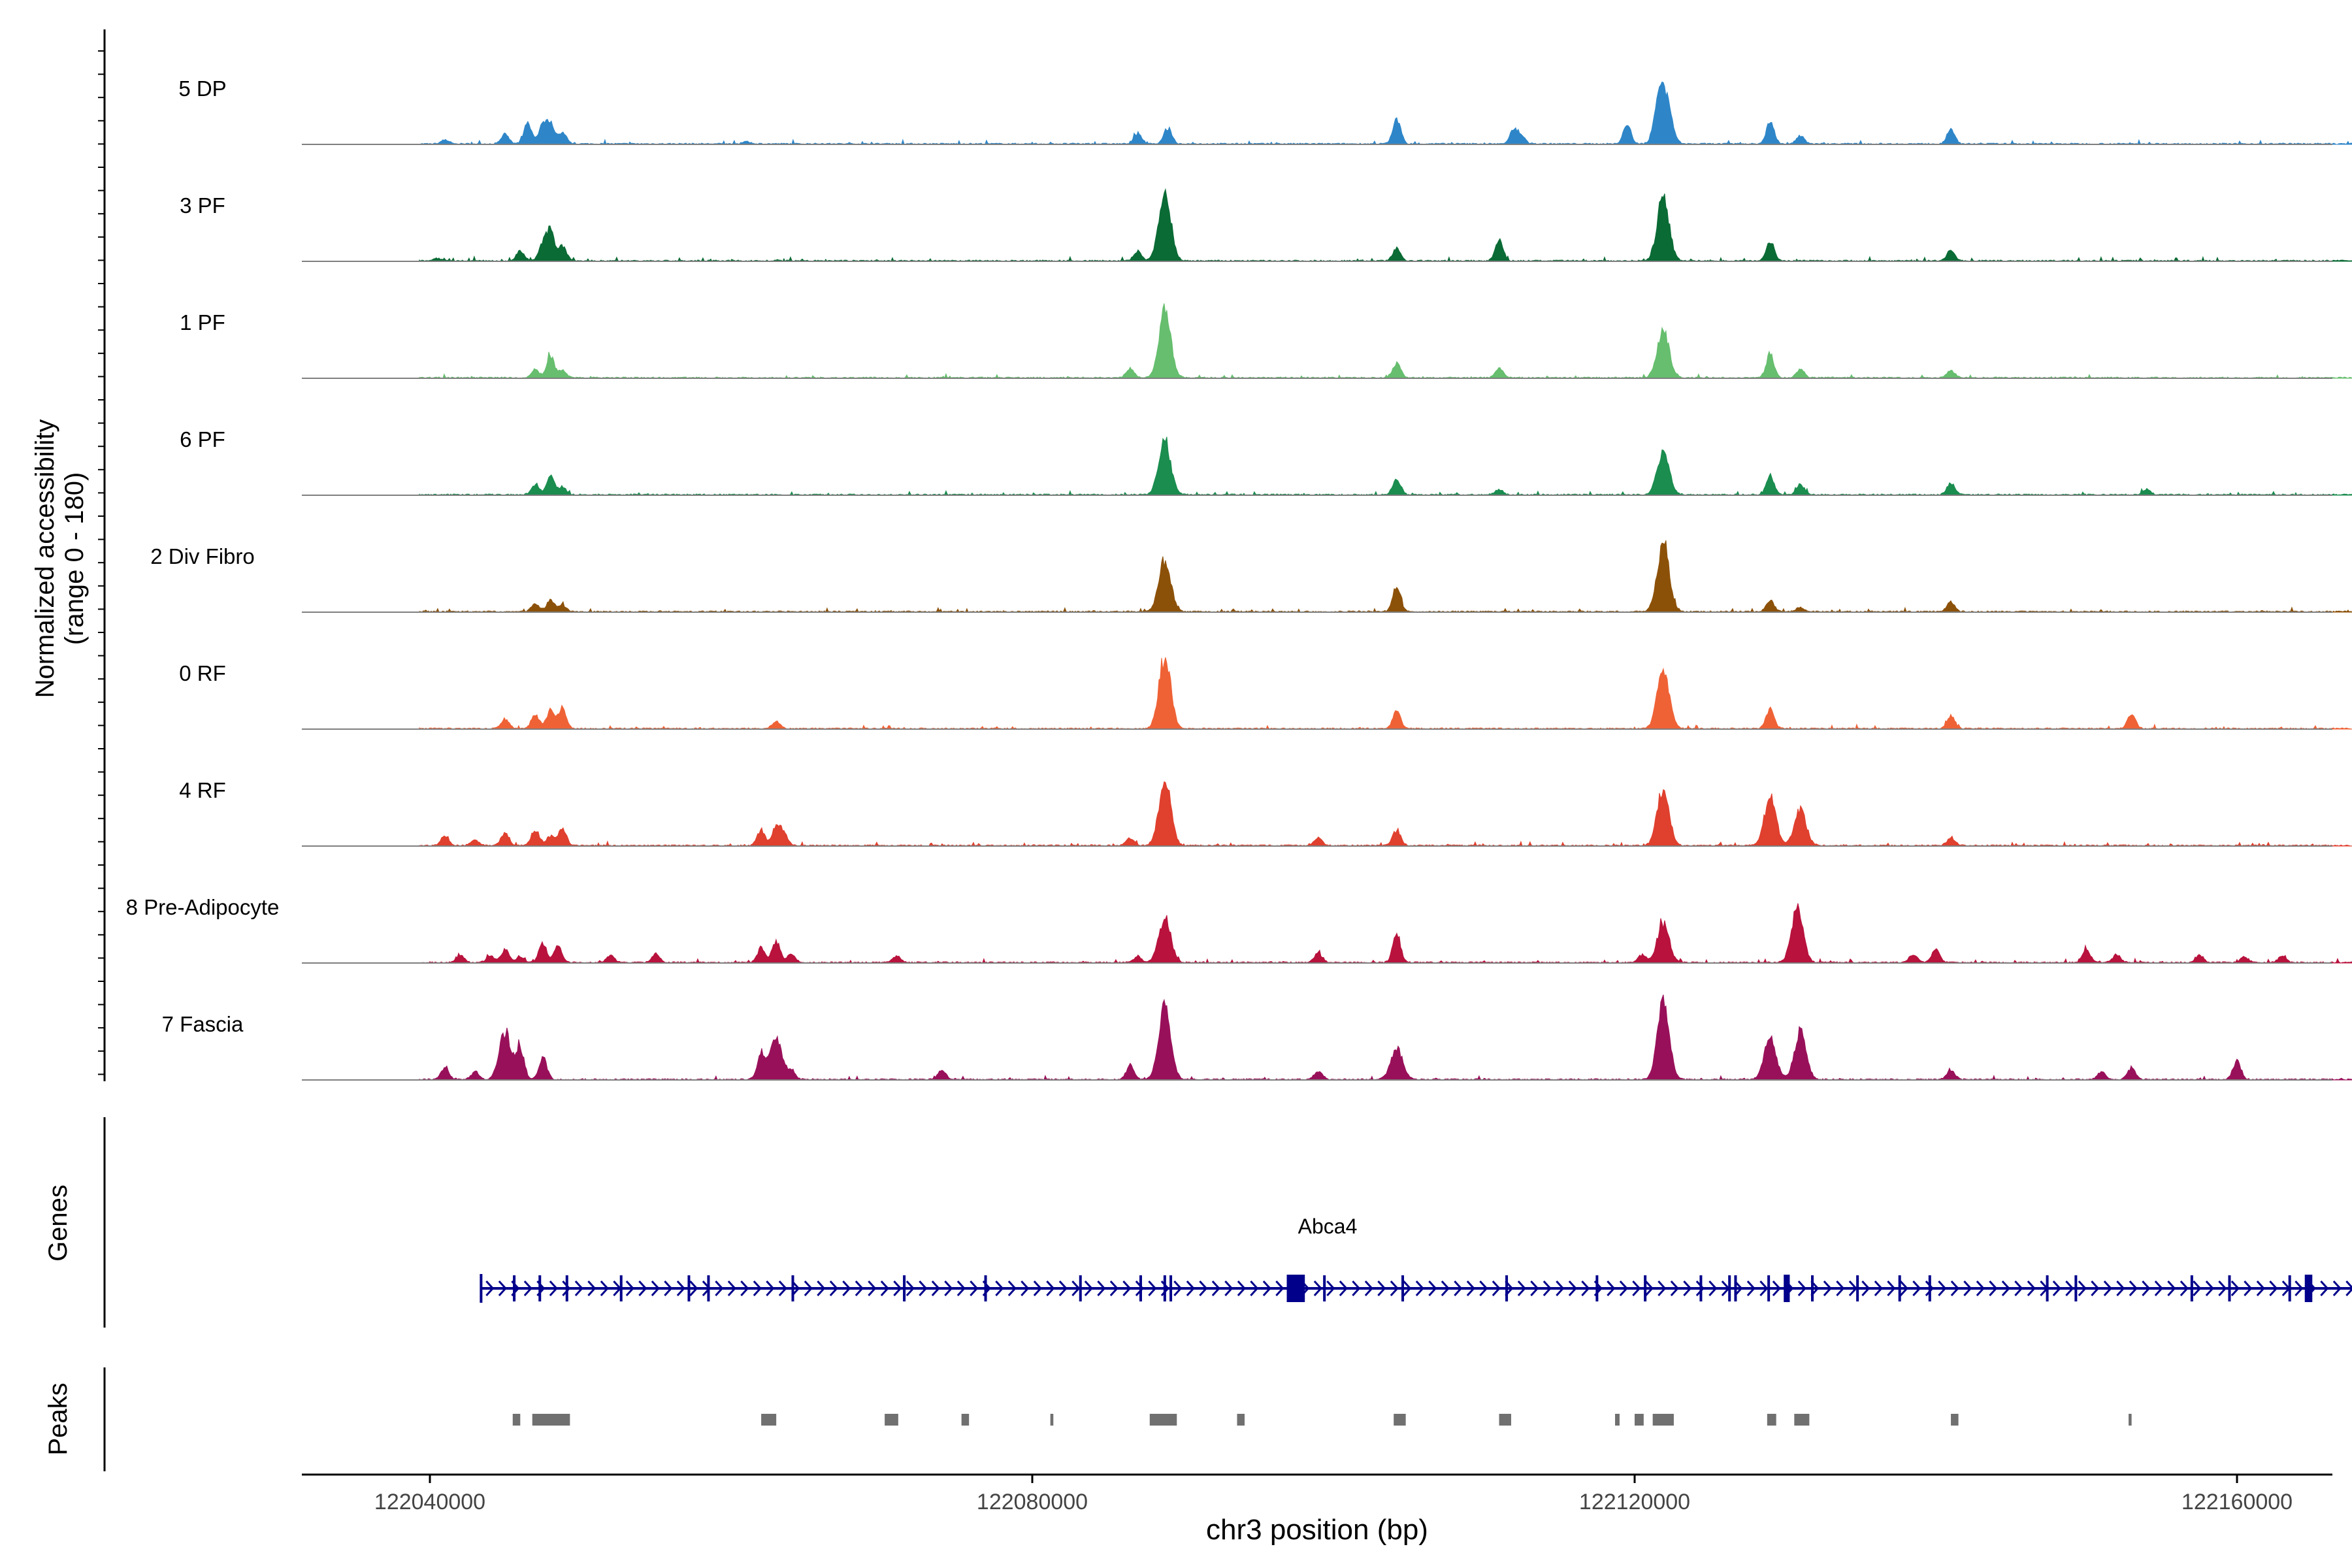 Image resolution: width=2352 pixels, height=1568 pixels. I want to click on track-label: 6 PF, so click(202, 439).